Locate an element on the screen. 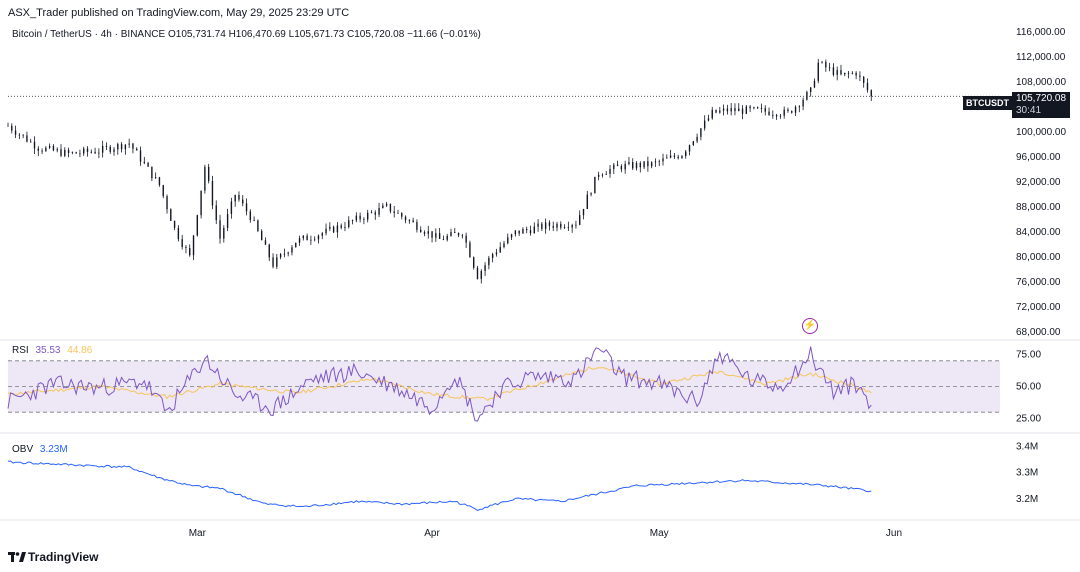 This screenshot has width=1080, height=572. price-axis-tick: 100,000.00 is located at coordinates (1041, 132).